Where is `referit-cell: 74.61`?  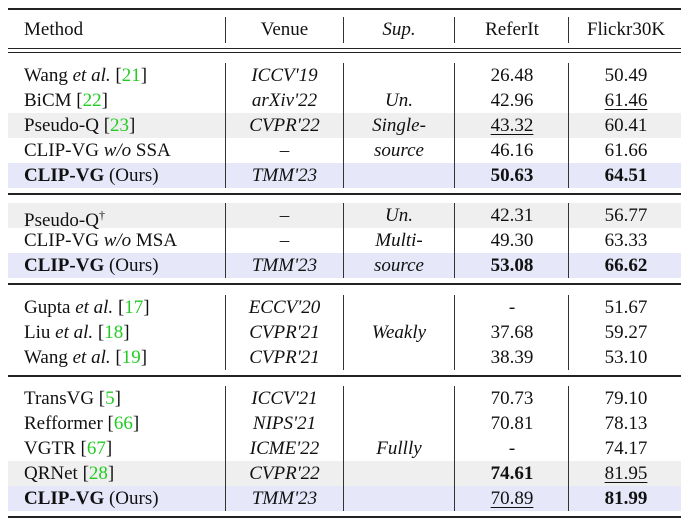
referit-cell: 74.61 is located at coordinates (512, 473).